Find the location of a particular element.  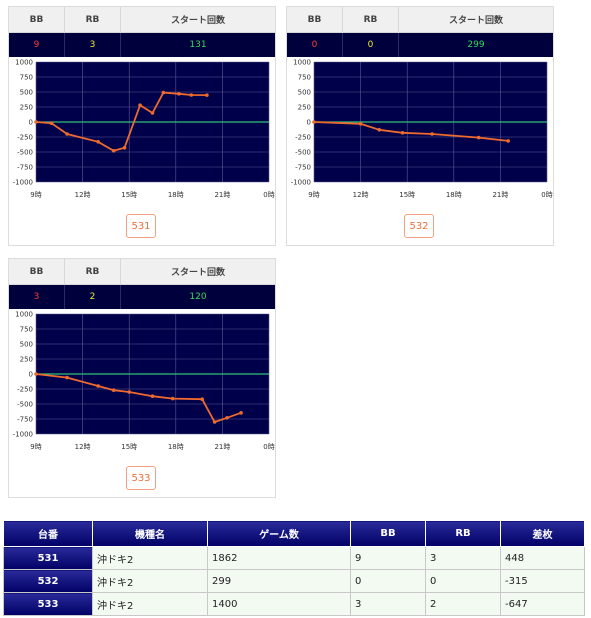

start-count-value: 120 is located at coordinates (198, 297).